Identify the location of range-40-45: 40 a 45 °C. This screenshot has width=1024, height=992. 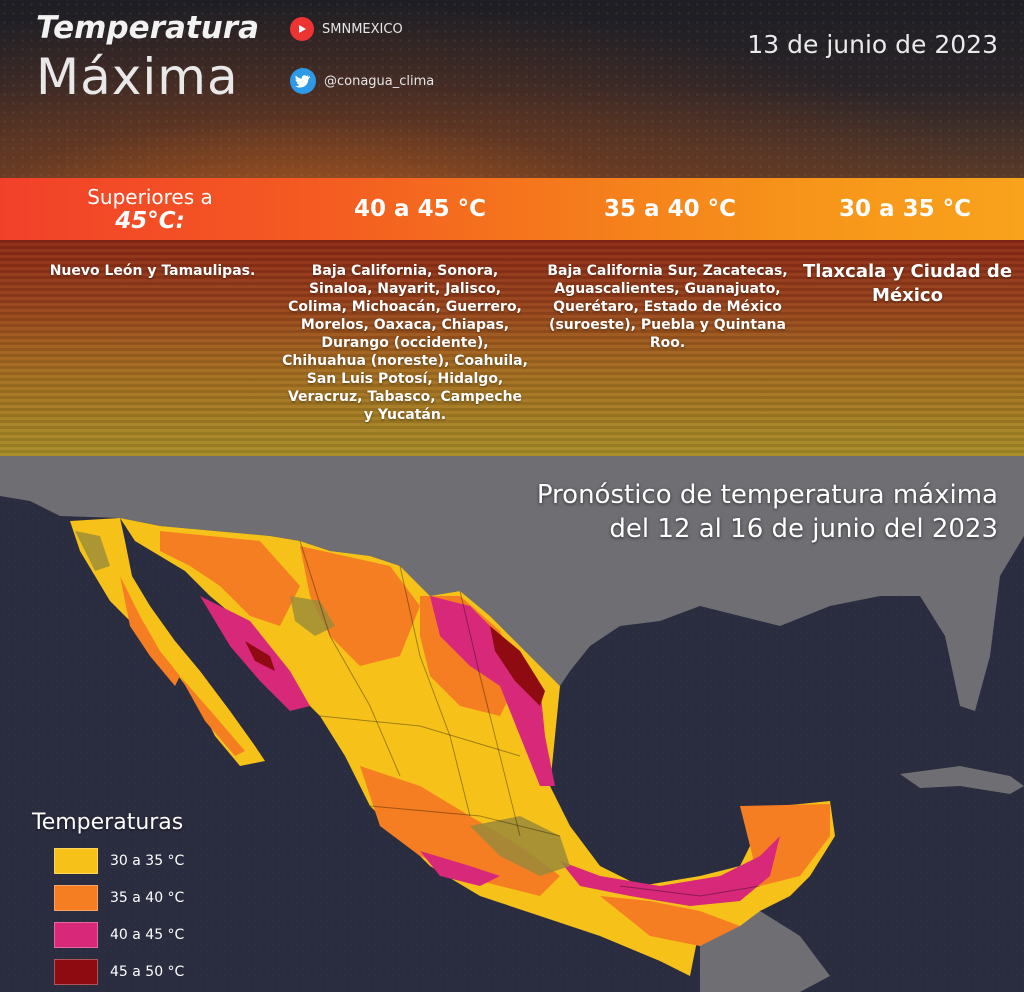
(420, 209).